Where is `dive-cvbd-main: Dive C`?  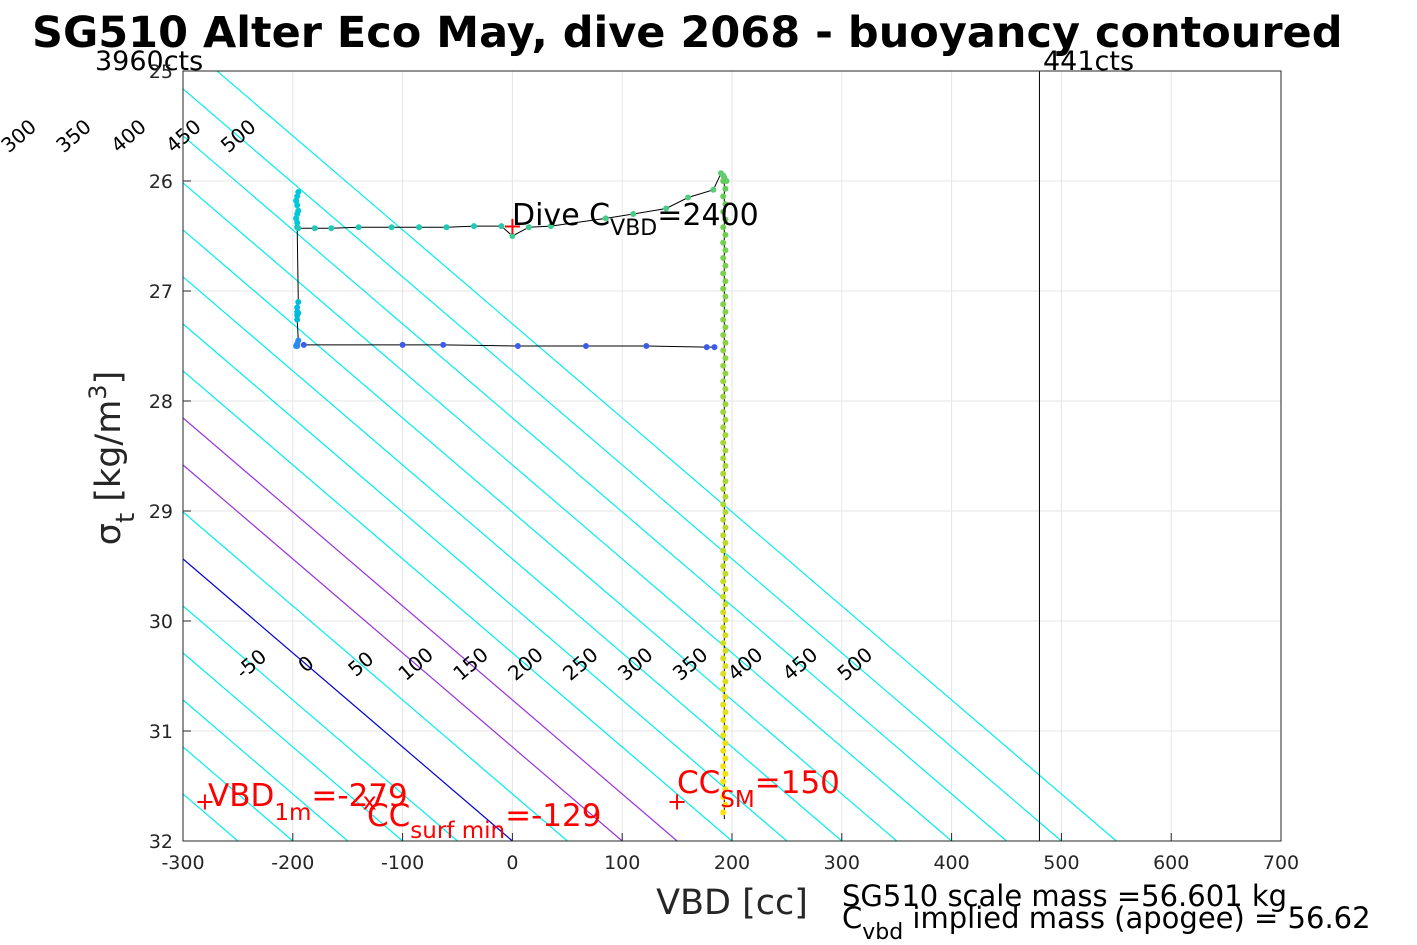
dive-cvbd-main: Dive C is located at coordinates (561, 215).